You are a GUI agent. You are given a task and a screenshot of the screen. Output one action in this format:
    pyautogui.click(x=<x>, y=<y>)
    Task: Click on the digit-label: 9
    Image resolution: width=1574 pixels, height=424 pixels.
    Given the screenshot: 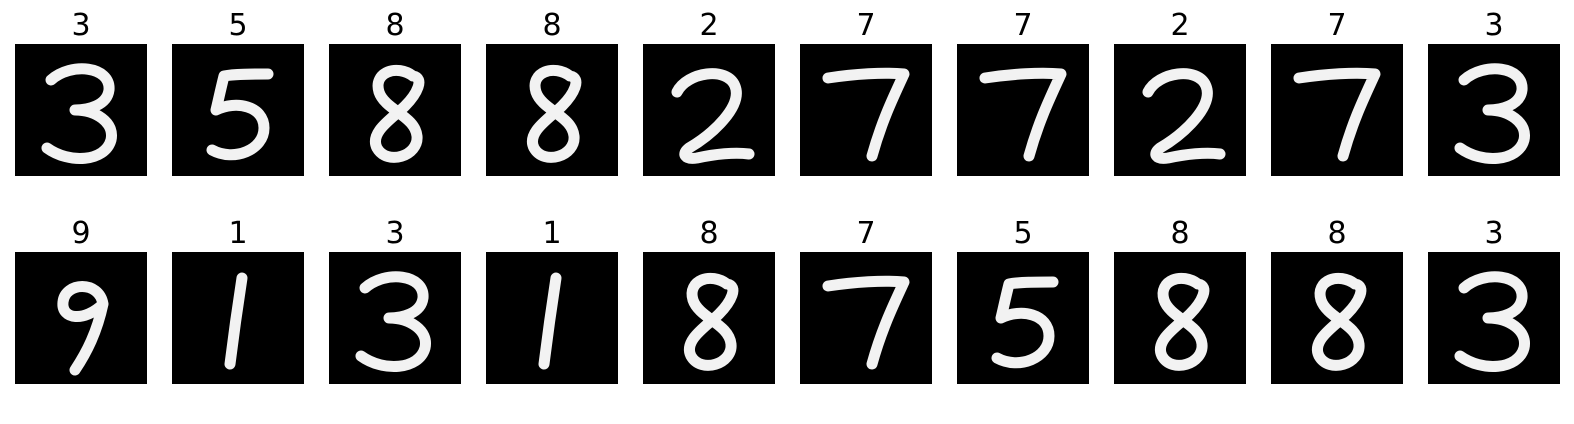 What is the action you would take?
    pyautogui.click(x=81, y=233)
    